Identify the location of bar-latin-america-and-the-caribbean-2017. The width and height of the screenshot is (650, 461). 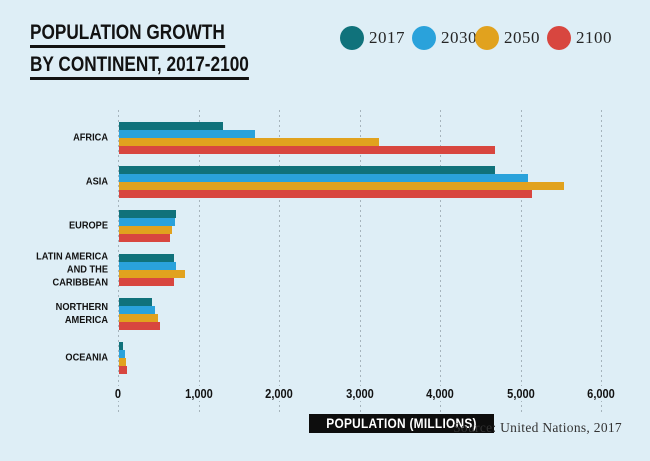
(146, 258).